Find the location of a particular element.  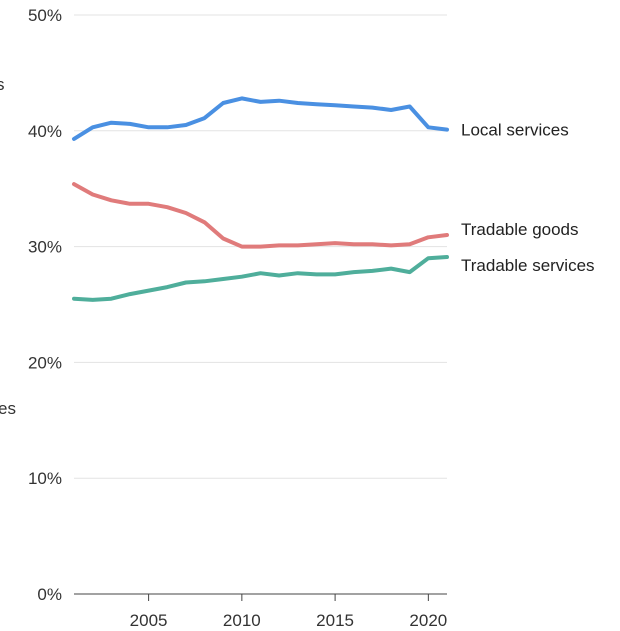

y-tick-label: 30% is located at coordinates (45, 247).